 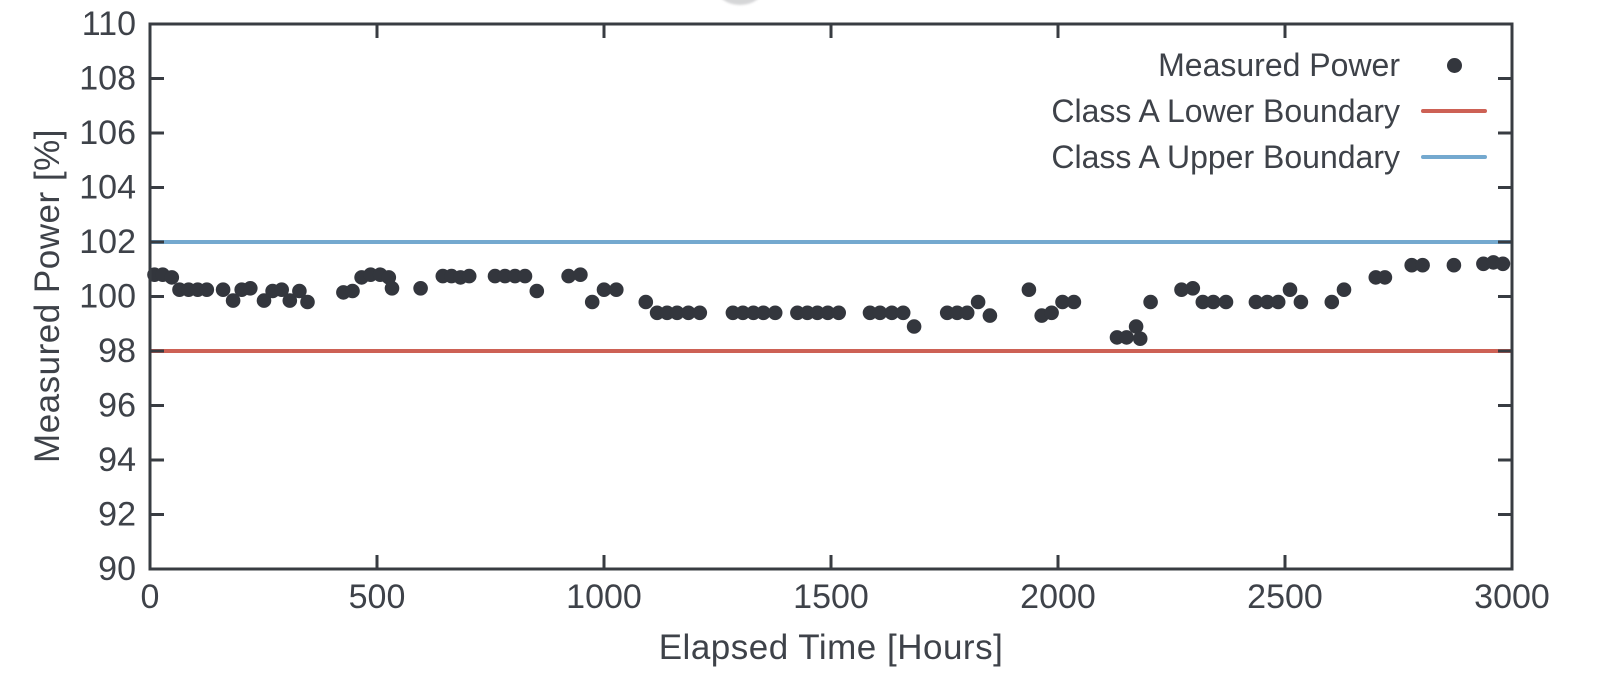 I want to click on scatter-marker-icon, so click(x=1454, y=65).